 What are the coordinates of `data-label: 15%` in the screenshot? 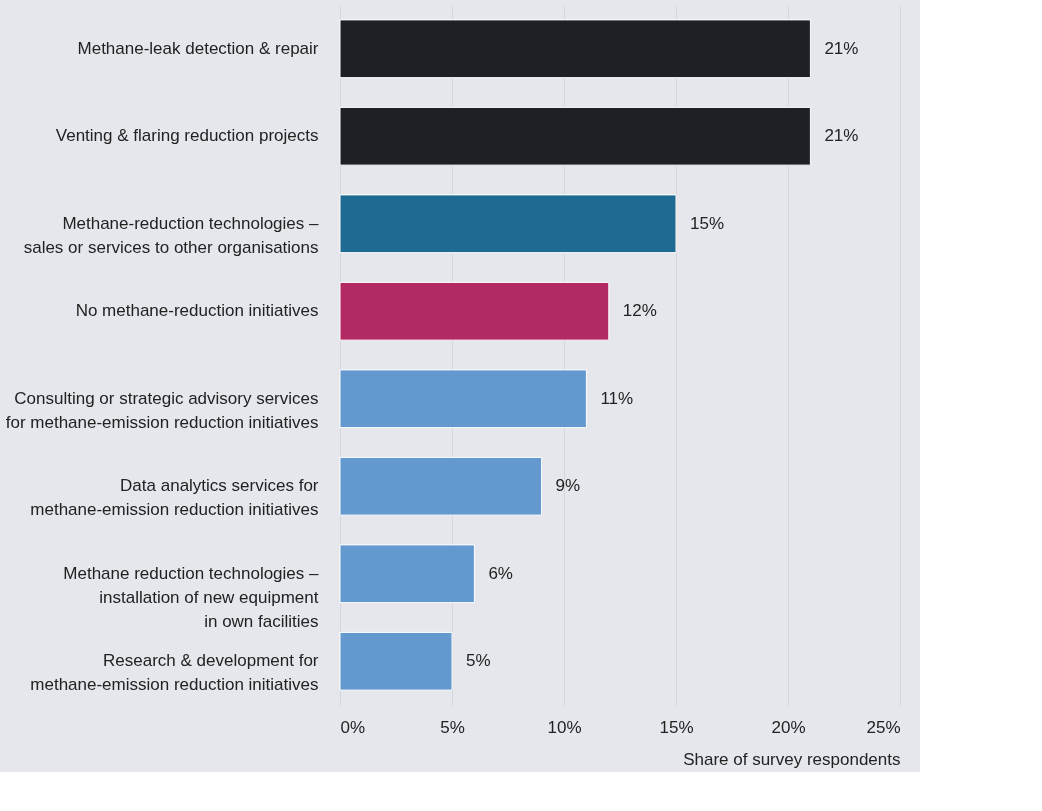 It's located at (707, 223).